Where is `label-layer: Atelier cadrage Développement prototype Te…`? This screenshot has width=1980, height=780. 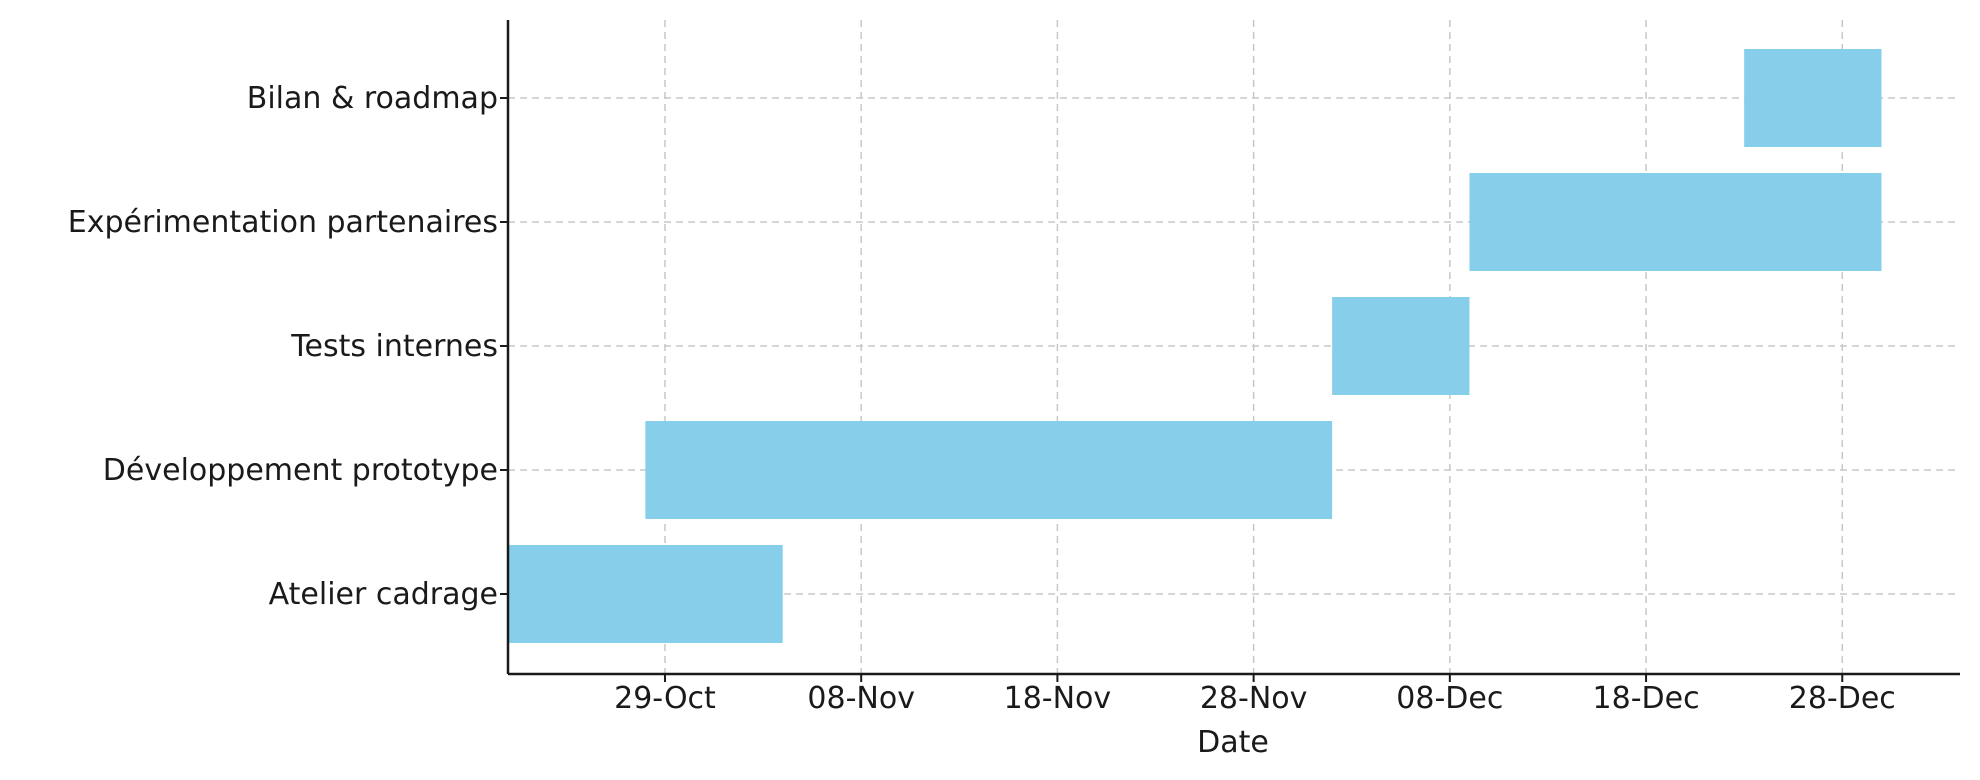
label-layer: Atelier cadrage Développement prototype Te… is located at coordinates (283, 346).